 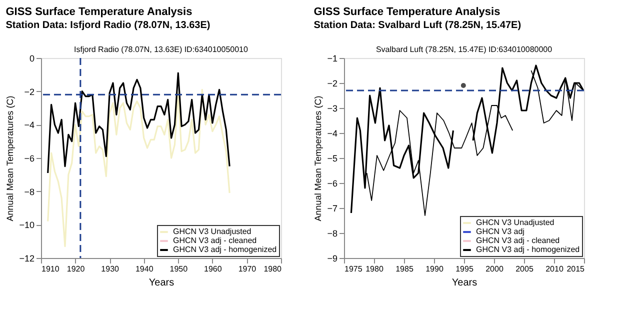 What do you see at coordinates (576, 269) in the screenshot?
I see `x-tick-label: 2015` at bounding box center [576, 269].